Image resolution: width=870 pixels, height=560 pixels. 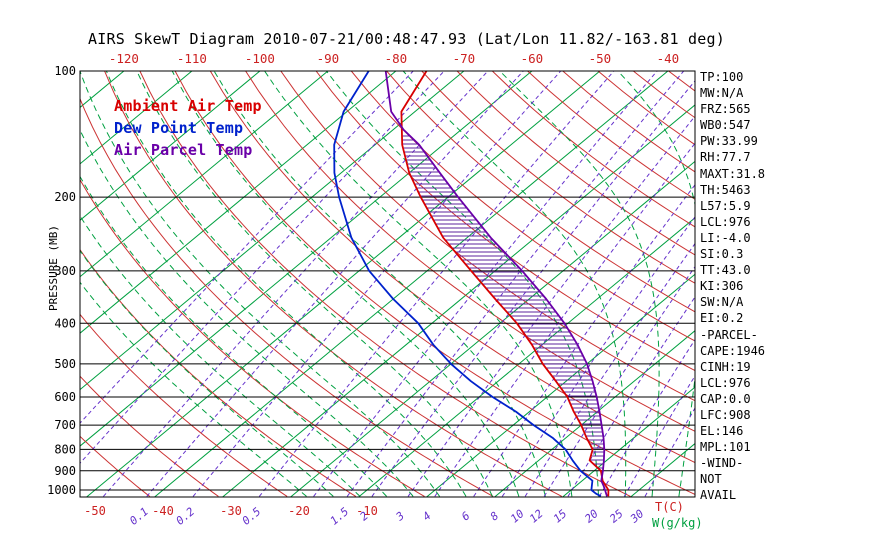 I want to click on top-temp-label: -80, so click(x=396, y=58).